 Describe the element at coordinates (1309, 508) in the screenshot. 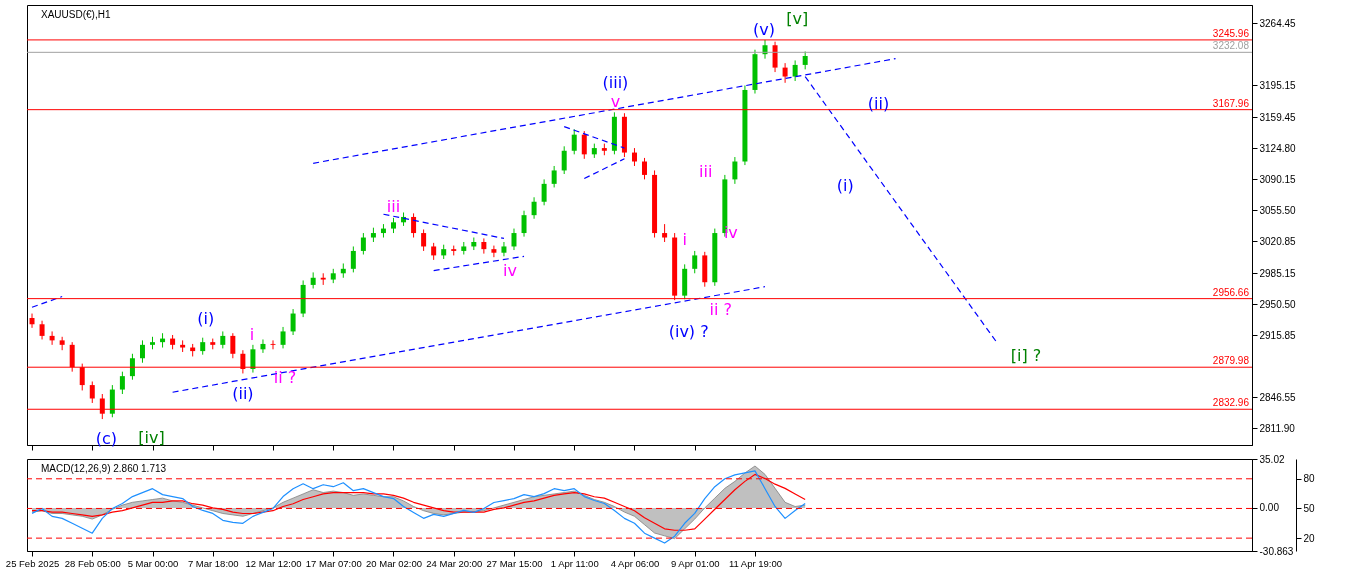

I see `y2-tick-label: 50` at that location.